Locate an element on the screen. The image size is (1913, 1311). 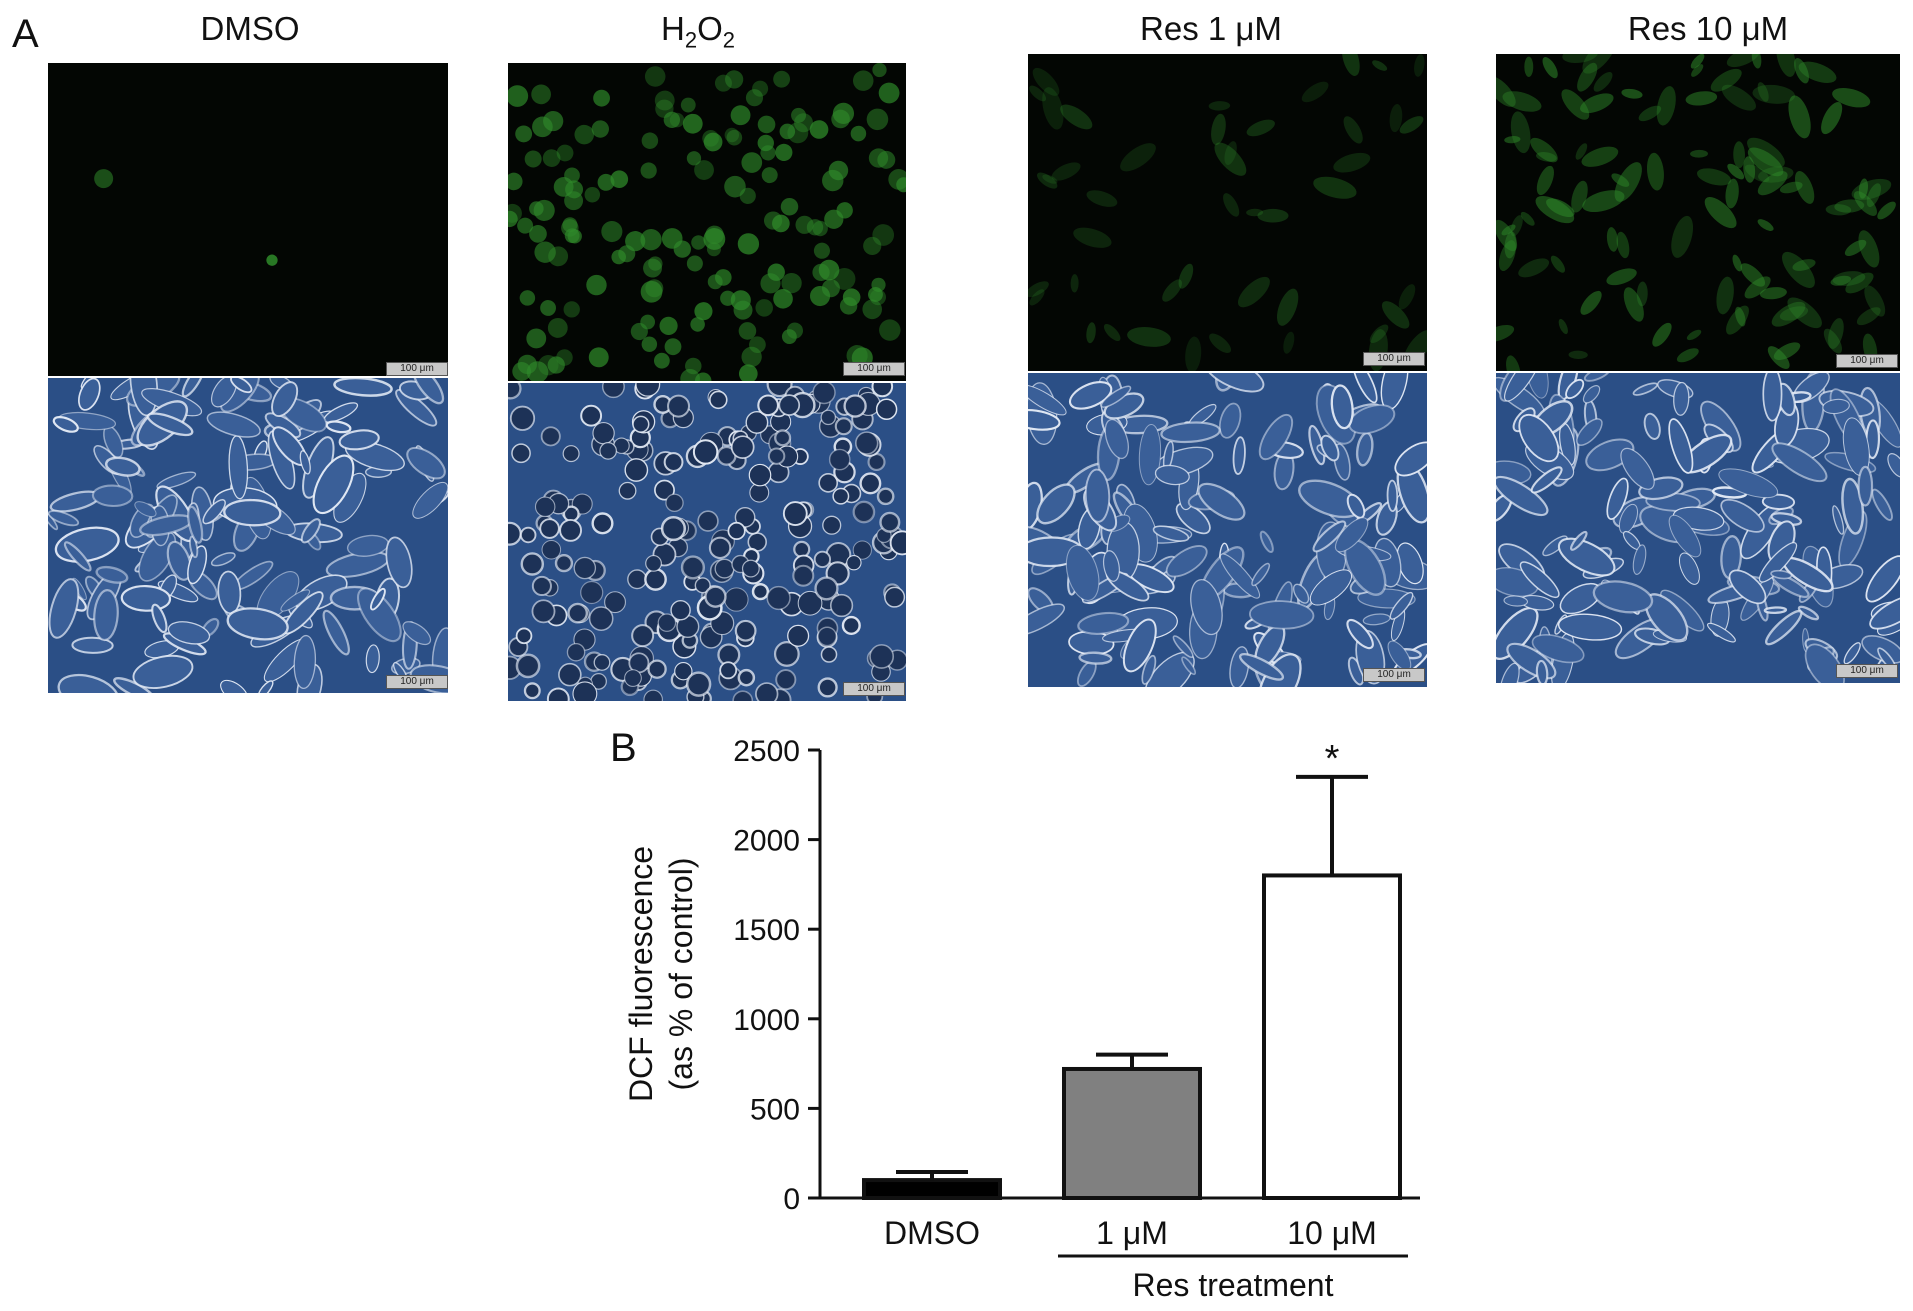
phase-image-res-1um is located at coordinates (1227, 530).